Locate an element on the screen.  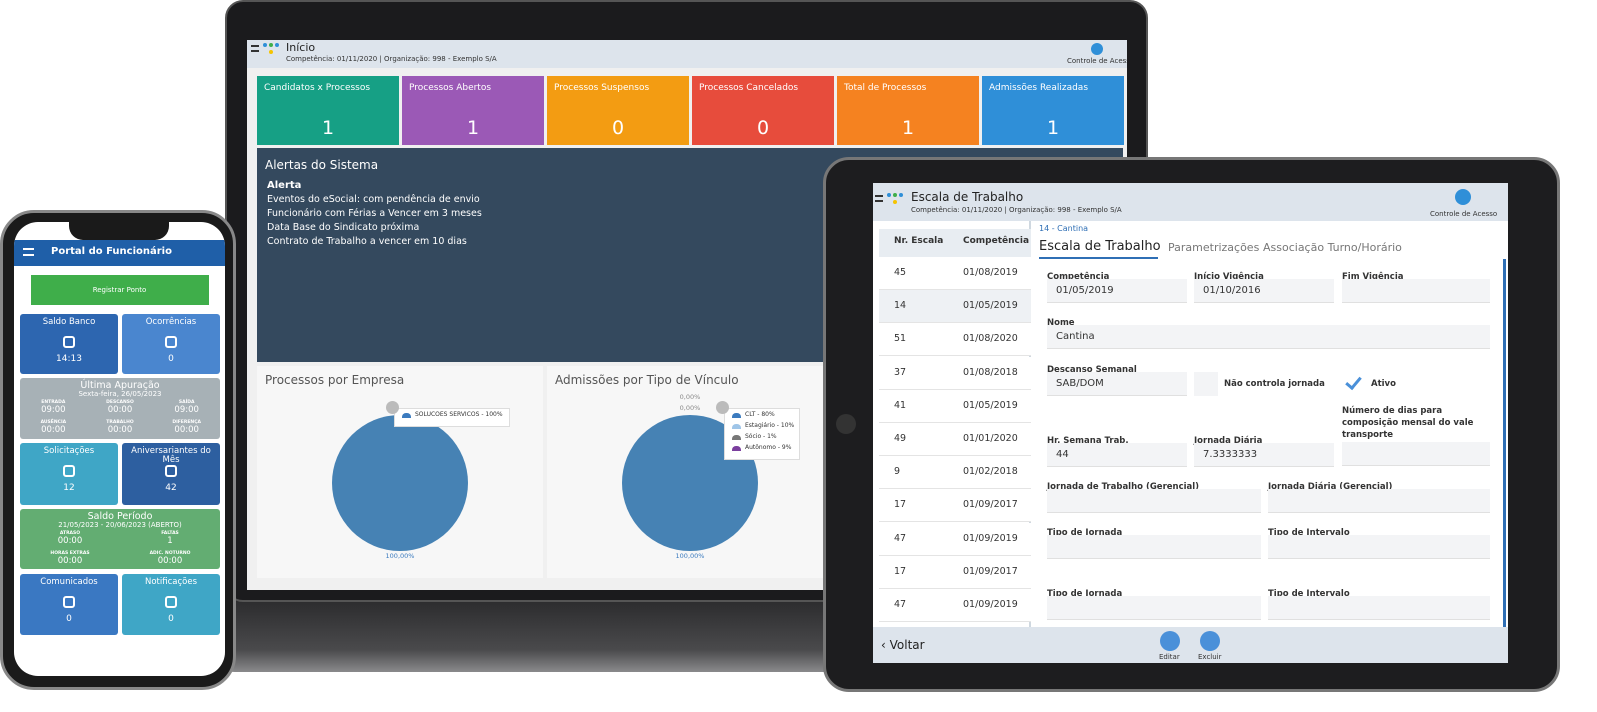
edit-icon is located at coordinates (1170, 641).